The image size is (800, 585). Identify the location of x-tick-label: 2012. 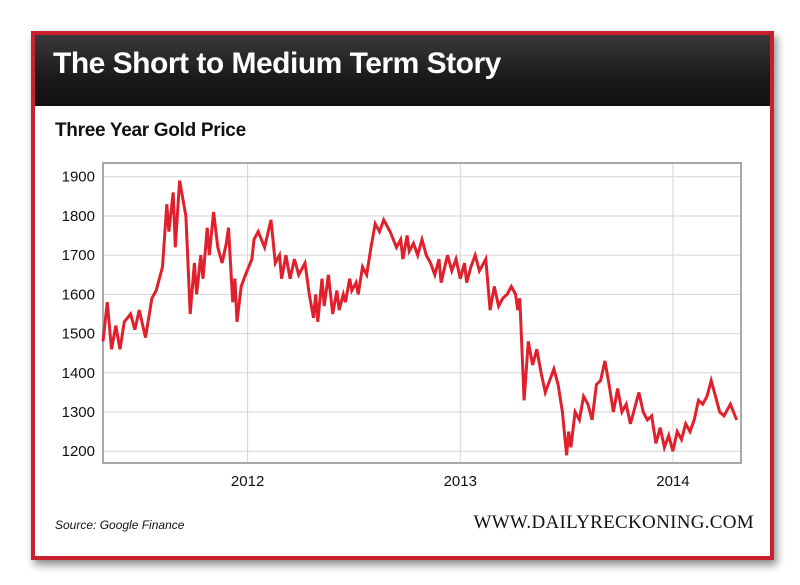
(247, 481).